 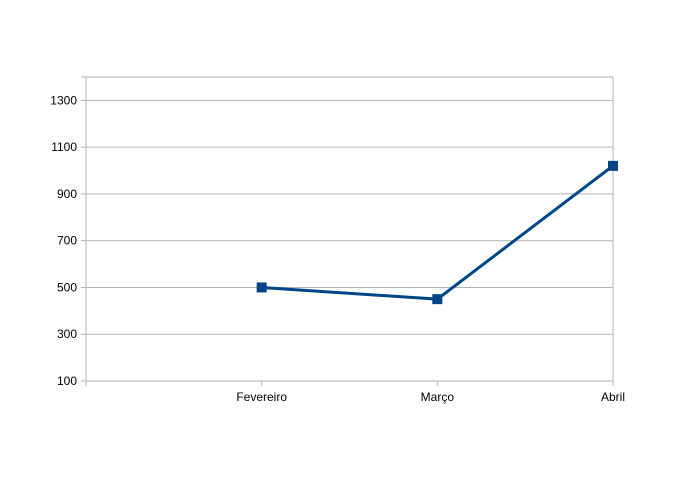 I want to click on x-tick-label: Abril, so click(x=613, y=397).